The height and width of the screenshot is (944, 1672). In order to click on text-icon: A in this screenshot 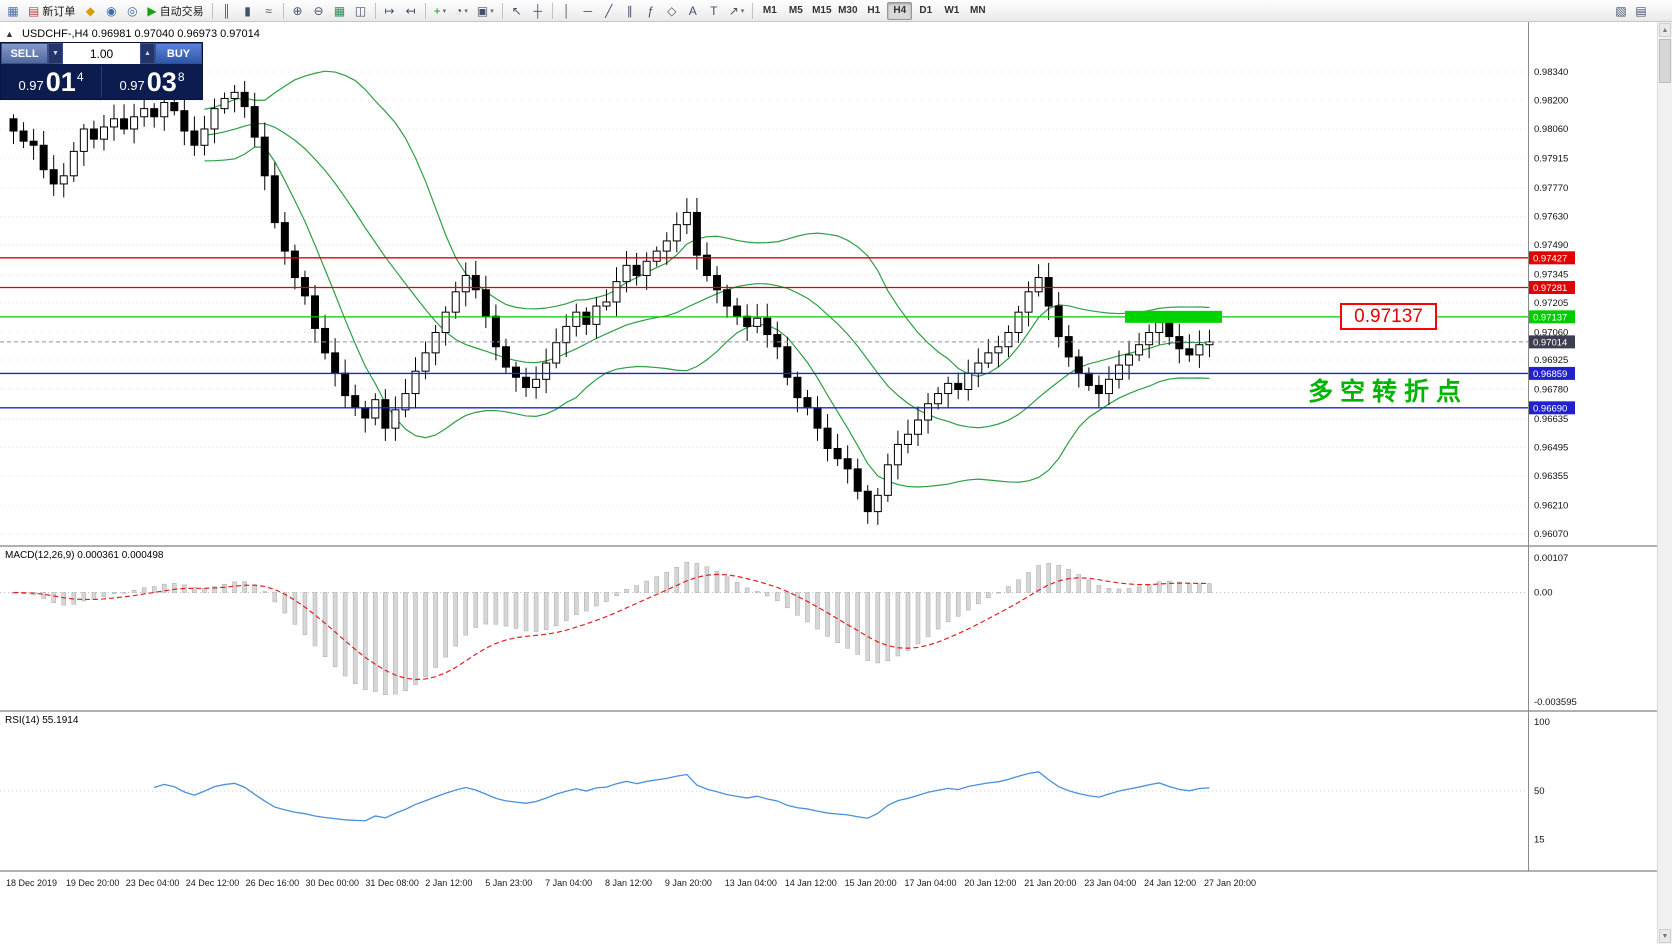, I will do `click(692, 10)`.